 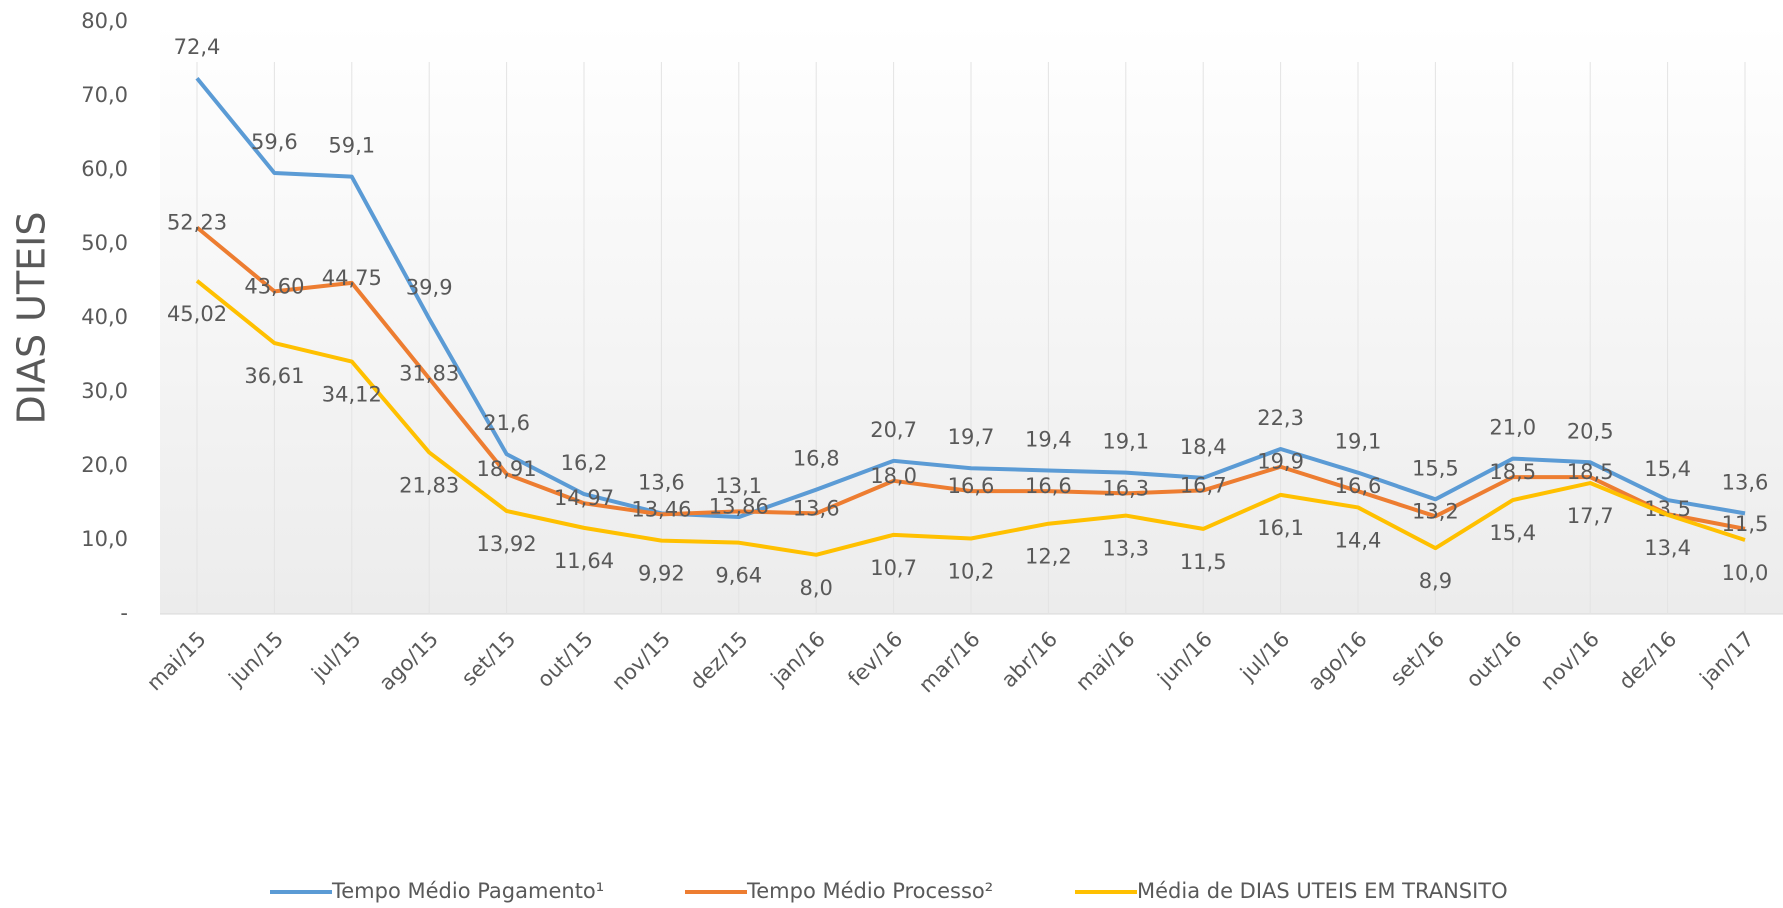 I want to click on x-tick-label: abr/16, so click(x=1030, y=660).